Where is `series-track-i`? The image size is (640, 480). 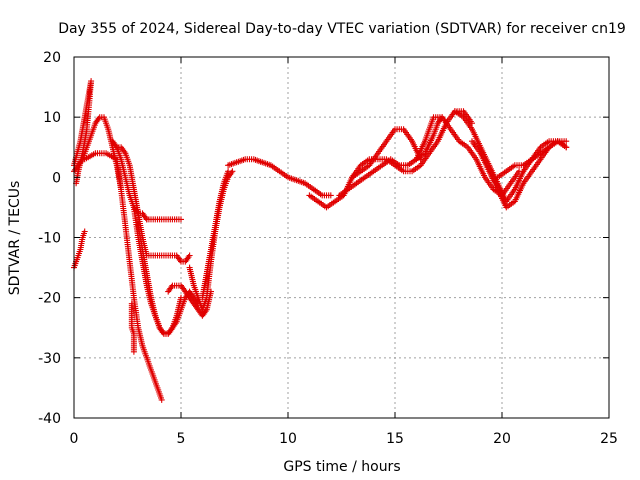 series-track-i is located at coordinates (168, 279).